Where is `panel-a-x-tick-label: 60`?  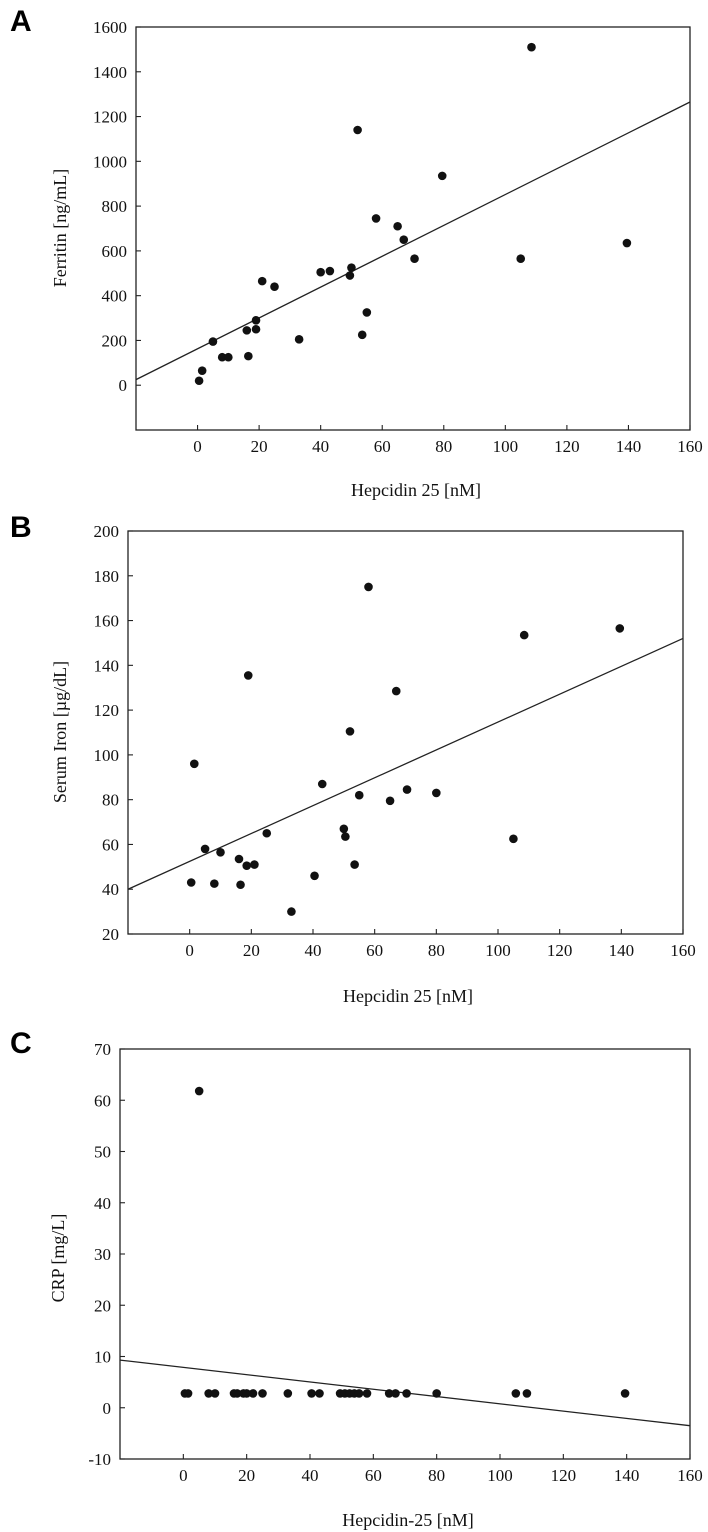
panel-a-x-tick-label: 60 is located at coordinates (382, 446).